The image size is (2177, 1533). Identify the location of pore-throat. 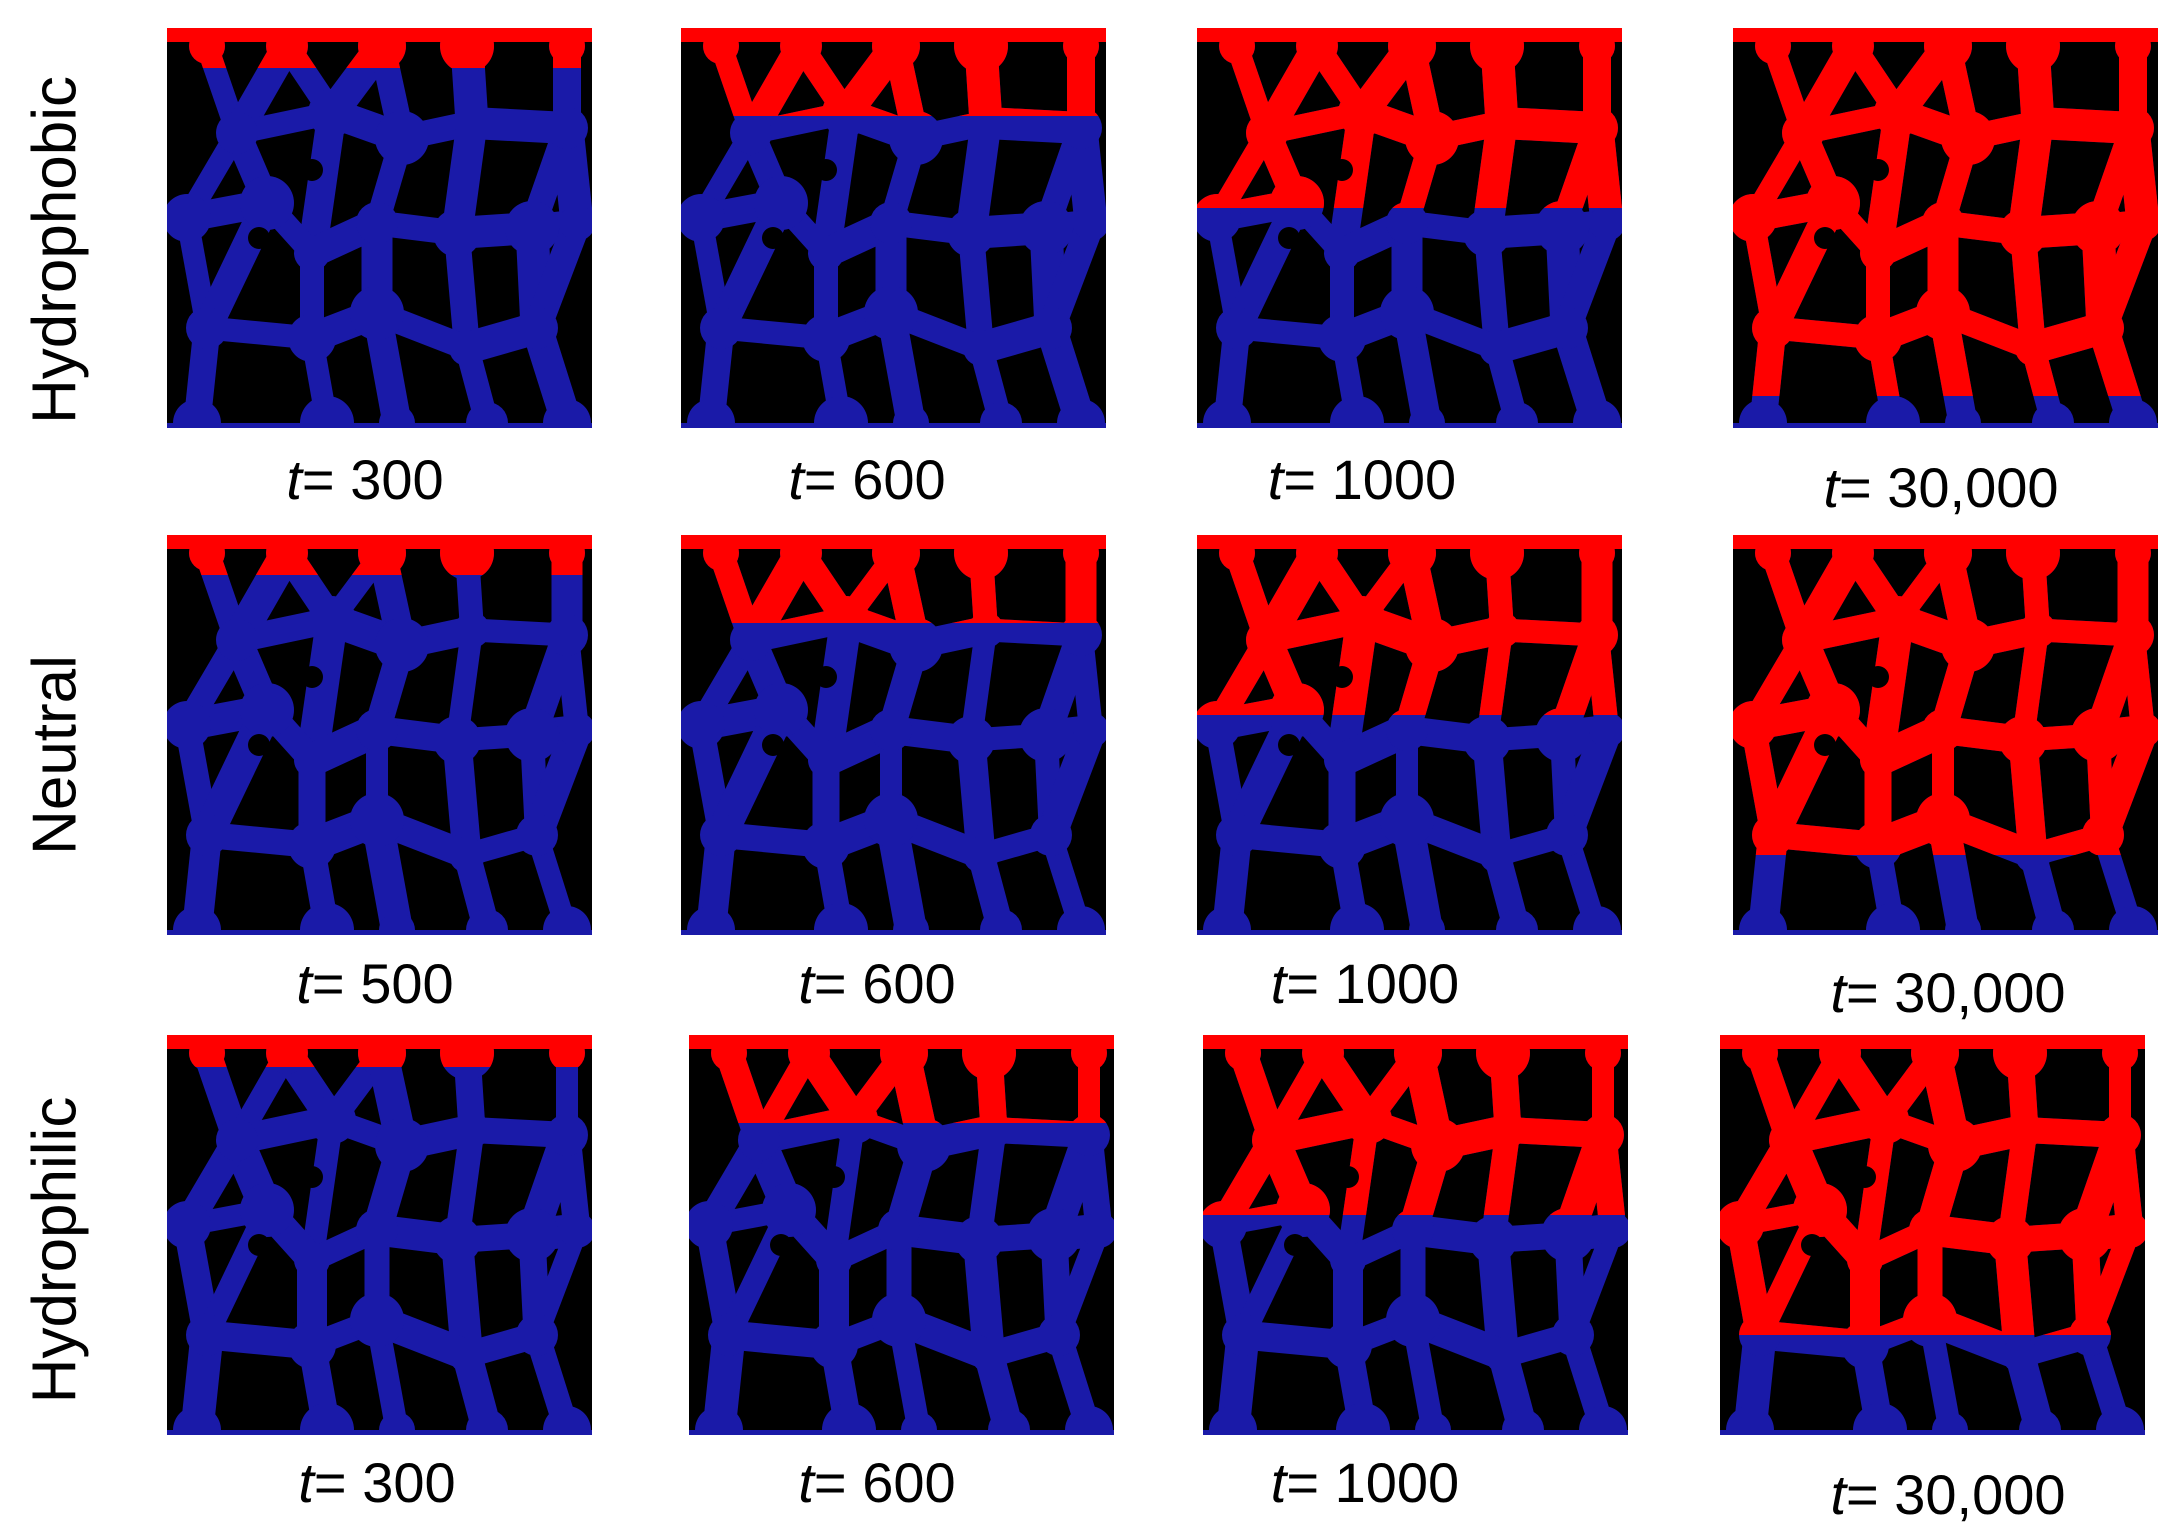
(1496, 157).